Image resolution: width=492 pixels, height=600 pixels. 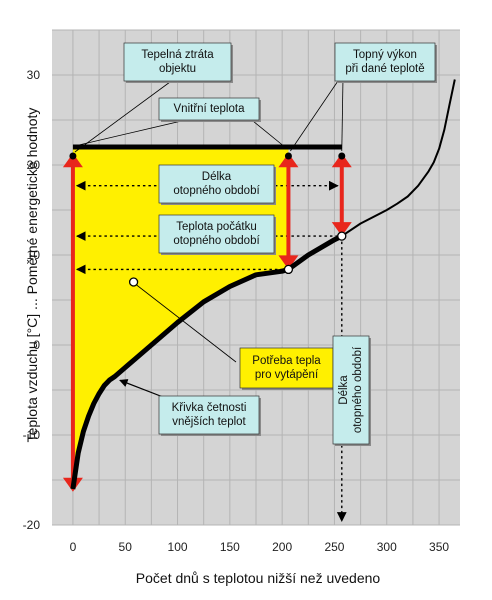 I want to click on x-tick-label: 50, so click(x=126, y=547).